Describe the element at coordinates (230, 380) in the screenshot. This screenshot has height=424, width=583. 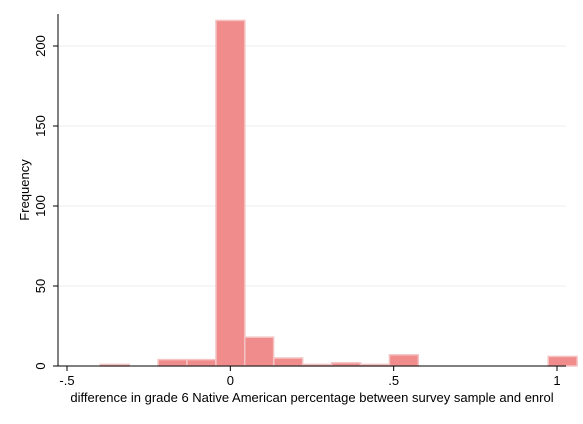
I see `x-tick-label: 0` at that location.